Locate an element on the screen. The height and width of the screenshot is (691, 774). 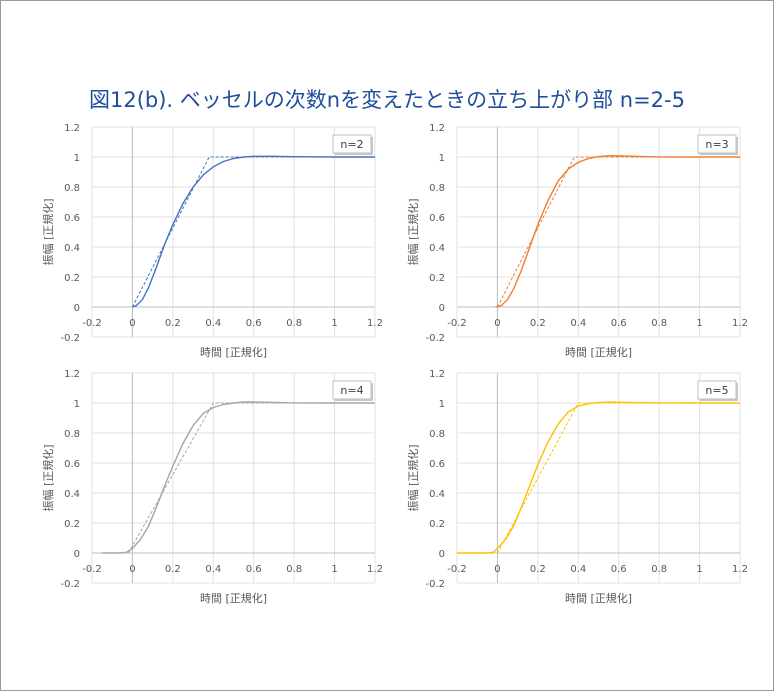
order-label: n=2 is located at coordinates (351, 144).